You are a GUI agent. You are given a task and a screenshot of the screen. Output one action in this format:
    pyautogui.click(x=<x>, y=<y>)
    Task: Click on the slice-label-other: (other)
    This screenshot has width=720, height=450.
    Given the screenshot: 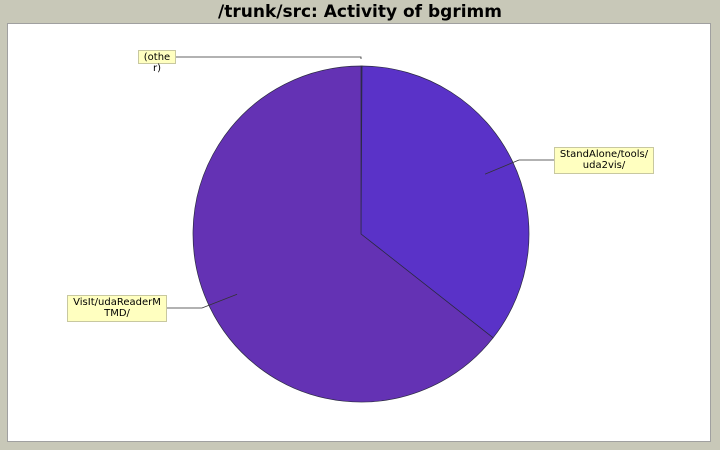 What is the action you would take?
    pyautogui.click(x=157, y=62)
    